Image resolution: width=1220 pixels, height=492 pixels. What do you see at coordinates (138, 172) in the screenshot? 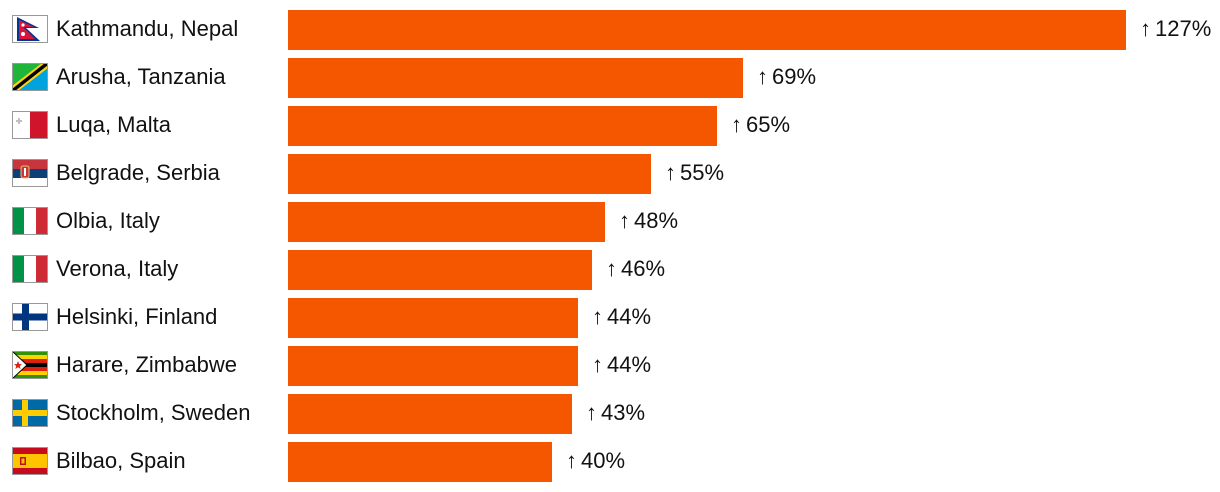
I see `category-label: Belgrade, Serbia` at bounding box center [138, 172].